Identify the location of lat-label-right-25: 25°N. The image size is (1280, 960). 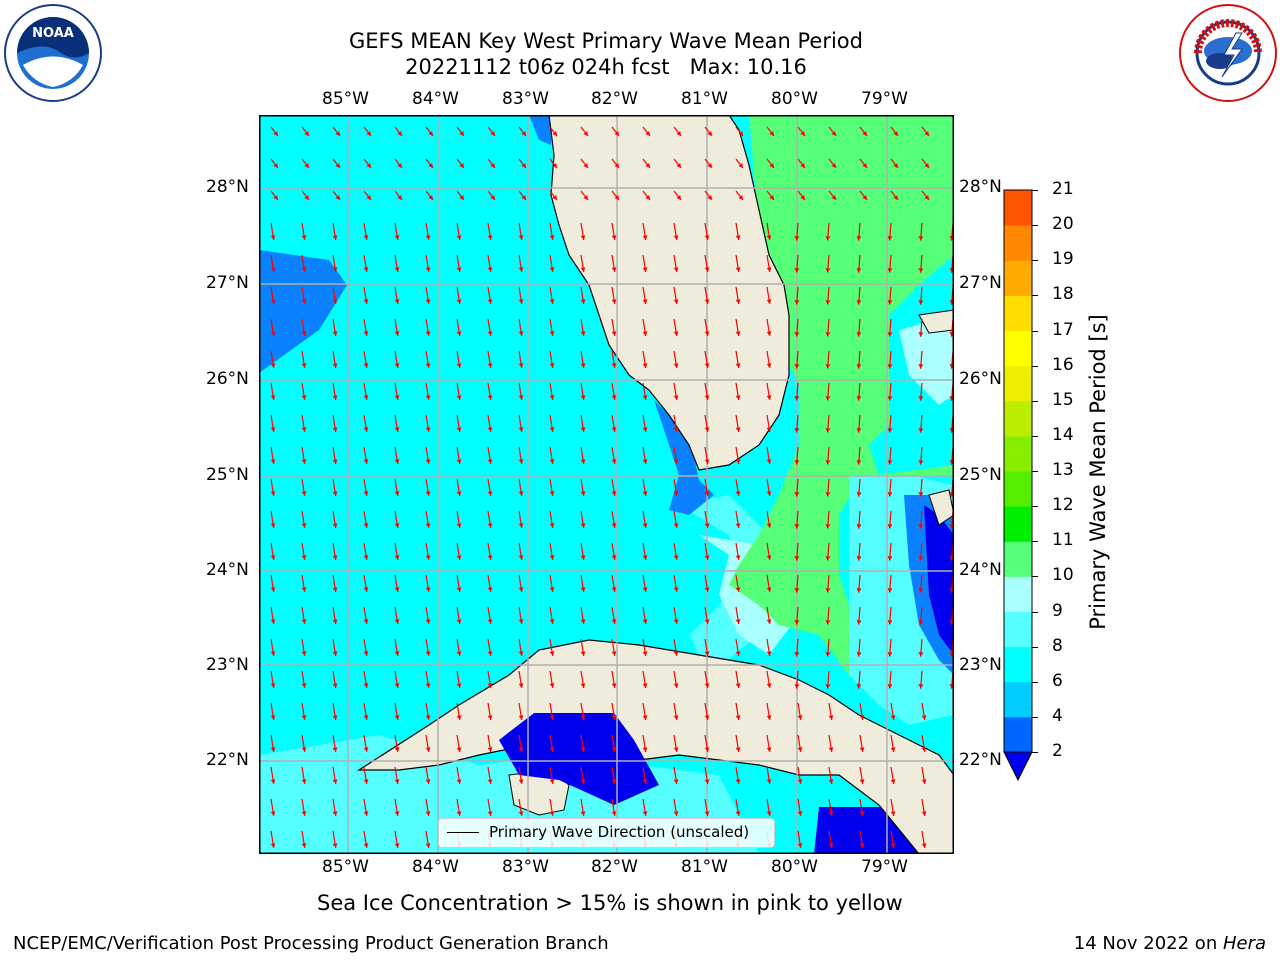
(980, 475).